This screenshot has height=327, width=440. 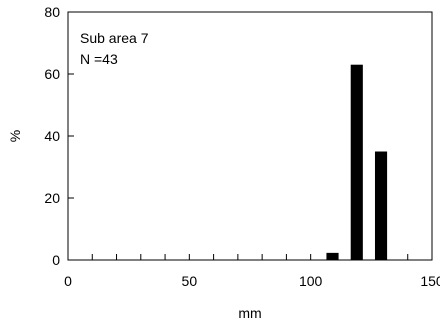 What do you see at coordinates (430, 281) in the screenshot?
I see `x-tick-label: 150` at bounding box center [430, 281].